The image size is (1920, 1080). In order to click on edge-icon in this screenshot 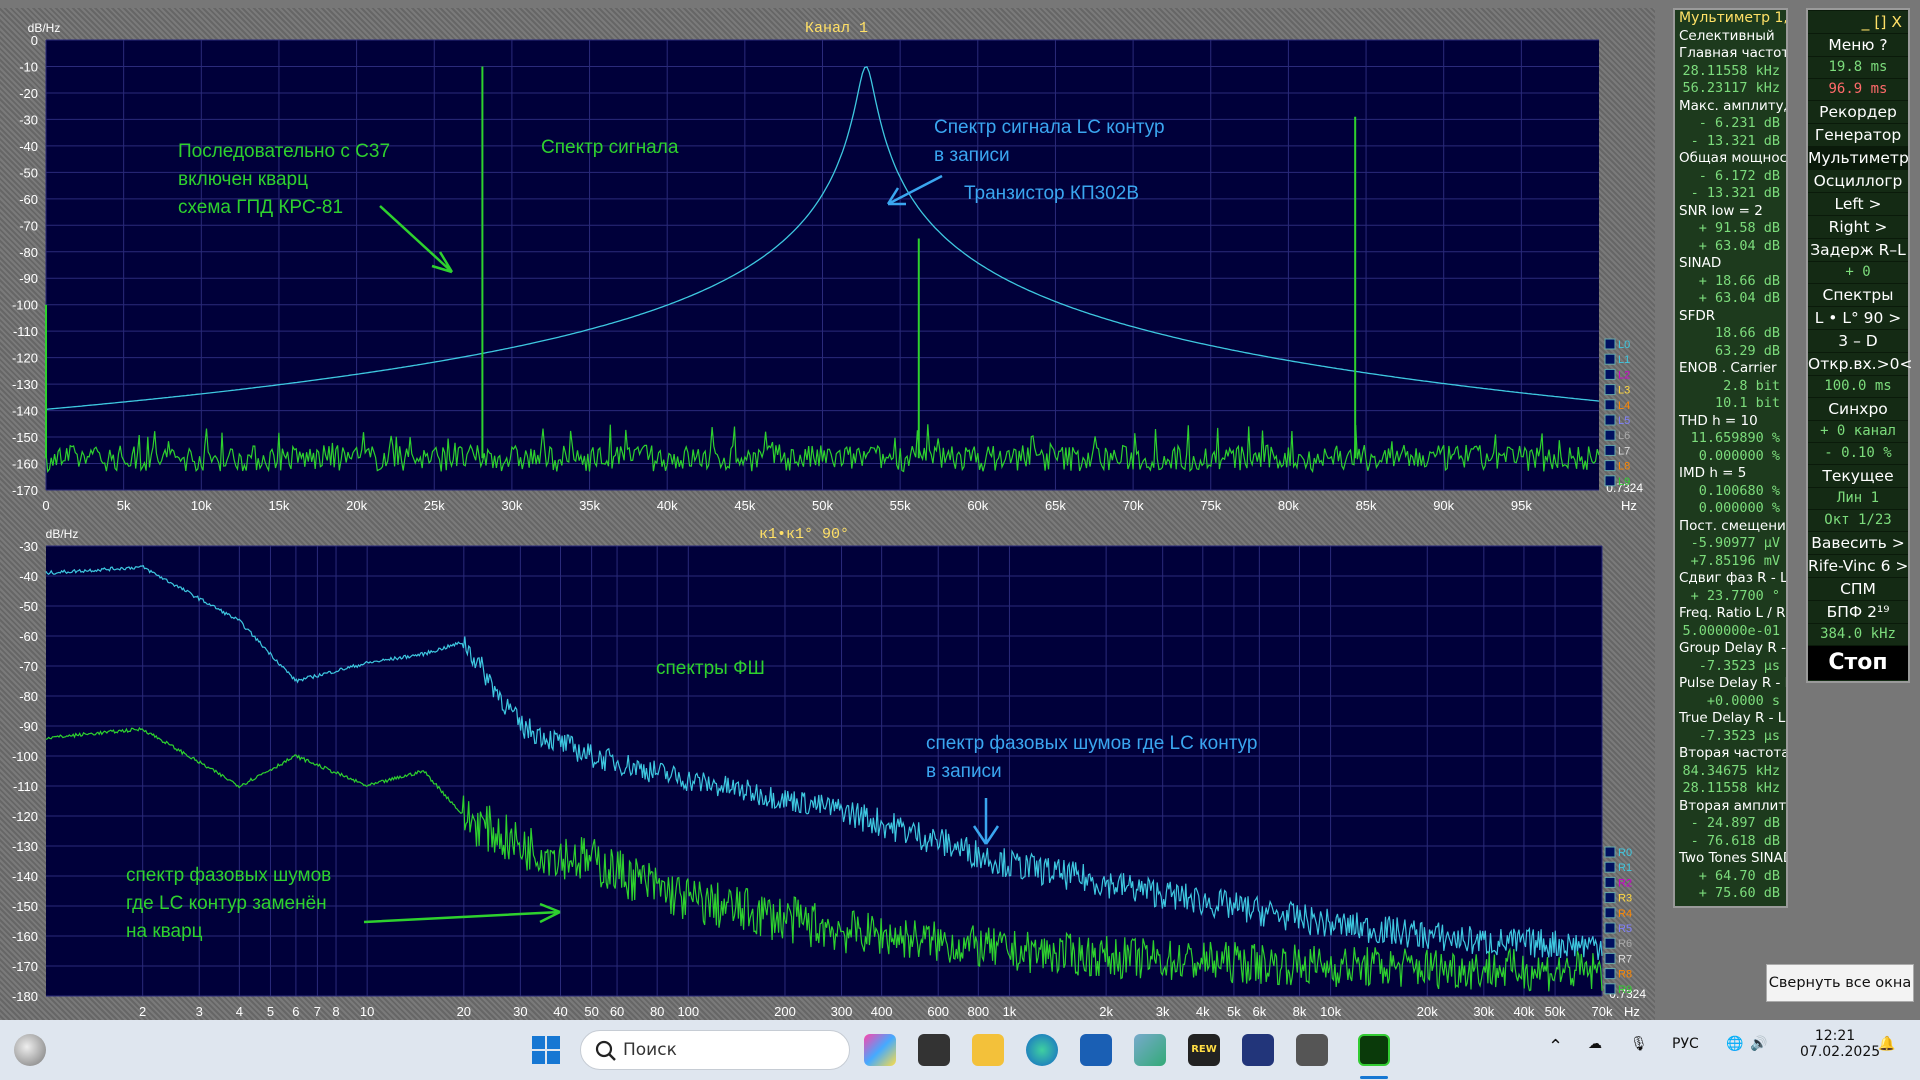, I will do `click(1042, 1050)`.